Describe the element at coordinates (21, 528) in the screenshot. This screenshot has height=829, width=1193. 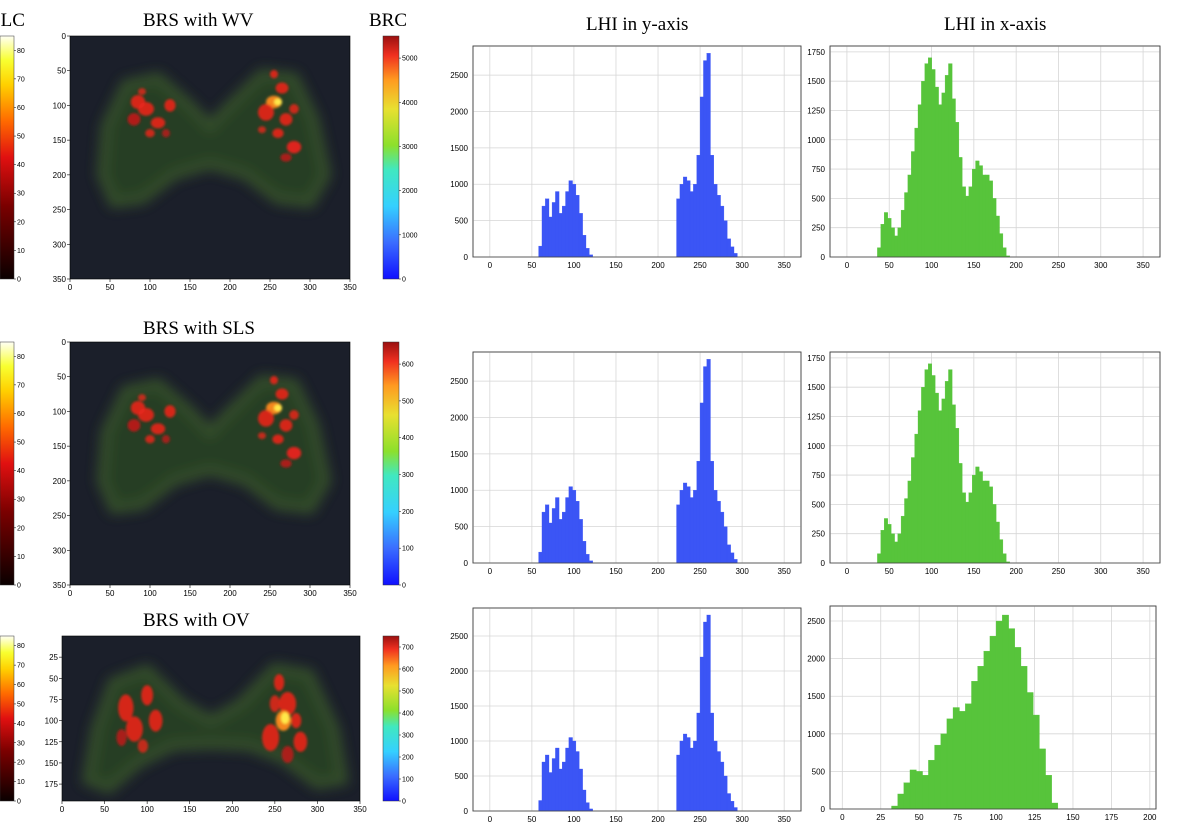
I see `left-colorbar-tick: 20` at that location.